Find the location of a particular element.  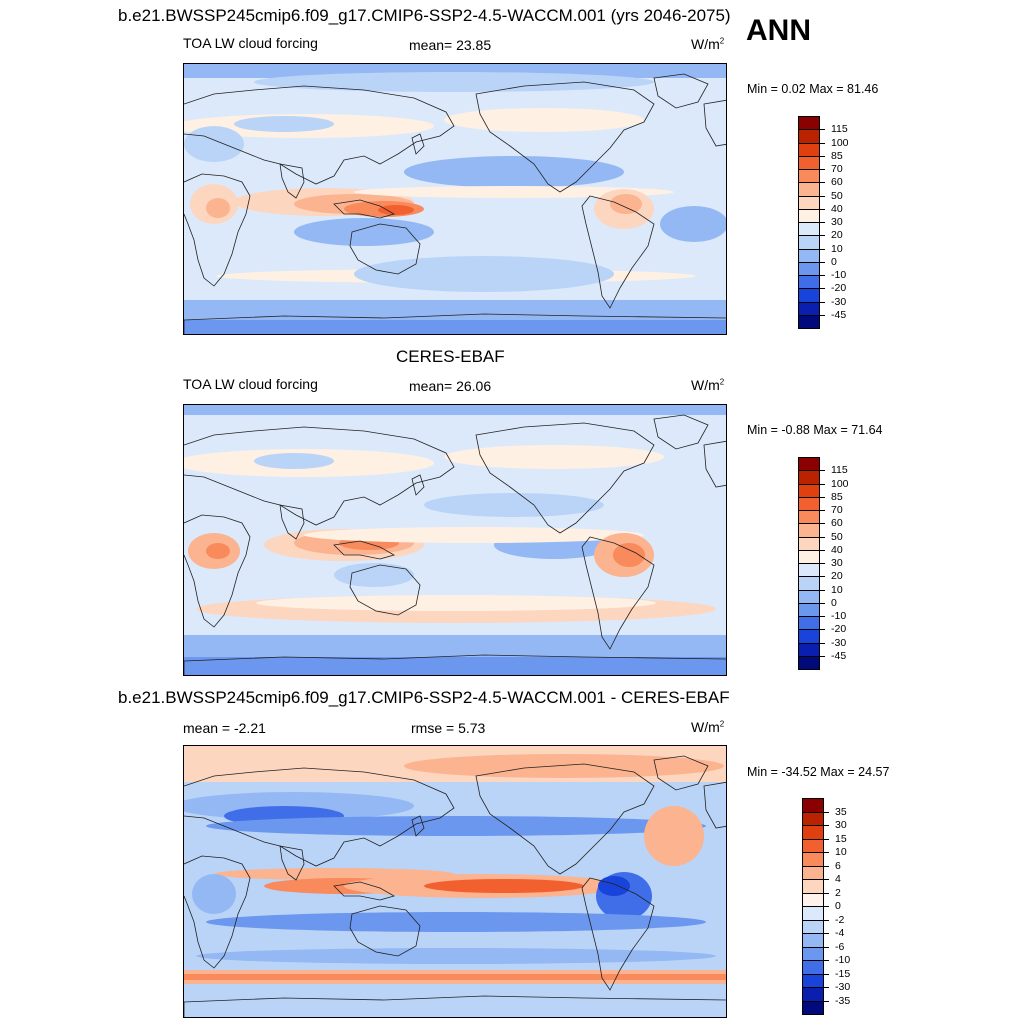

warm-pool-max is located at coordinates (396, 210).